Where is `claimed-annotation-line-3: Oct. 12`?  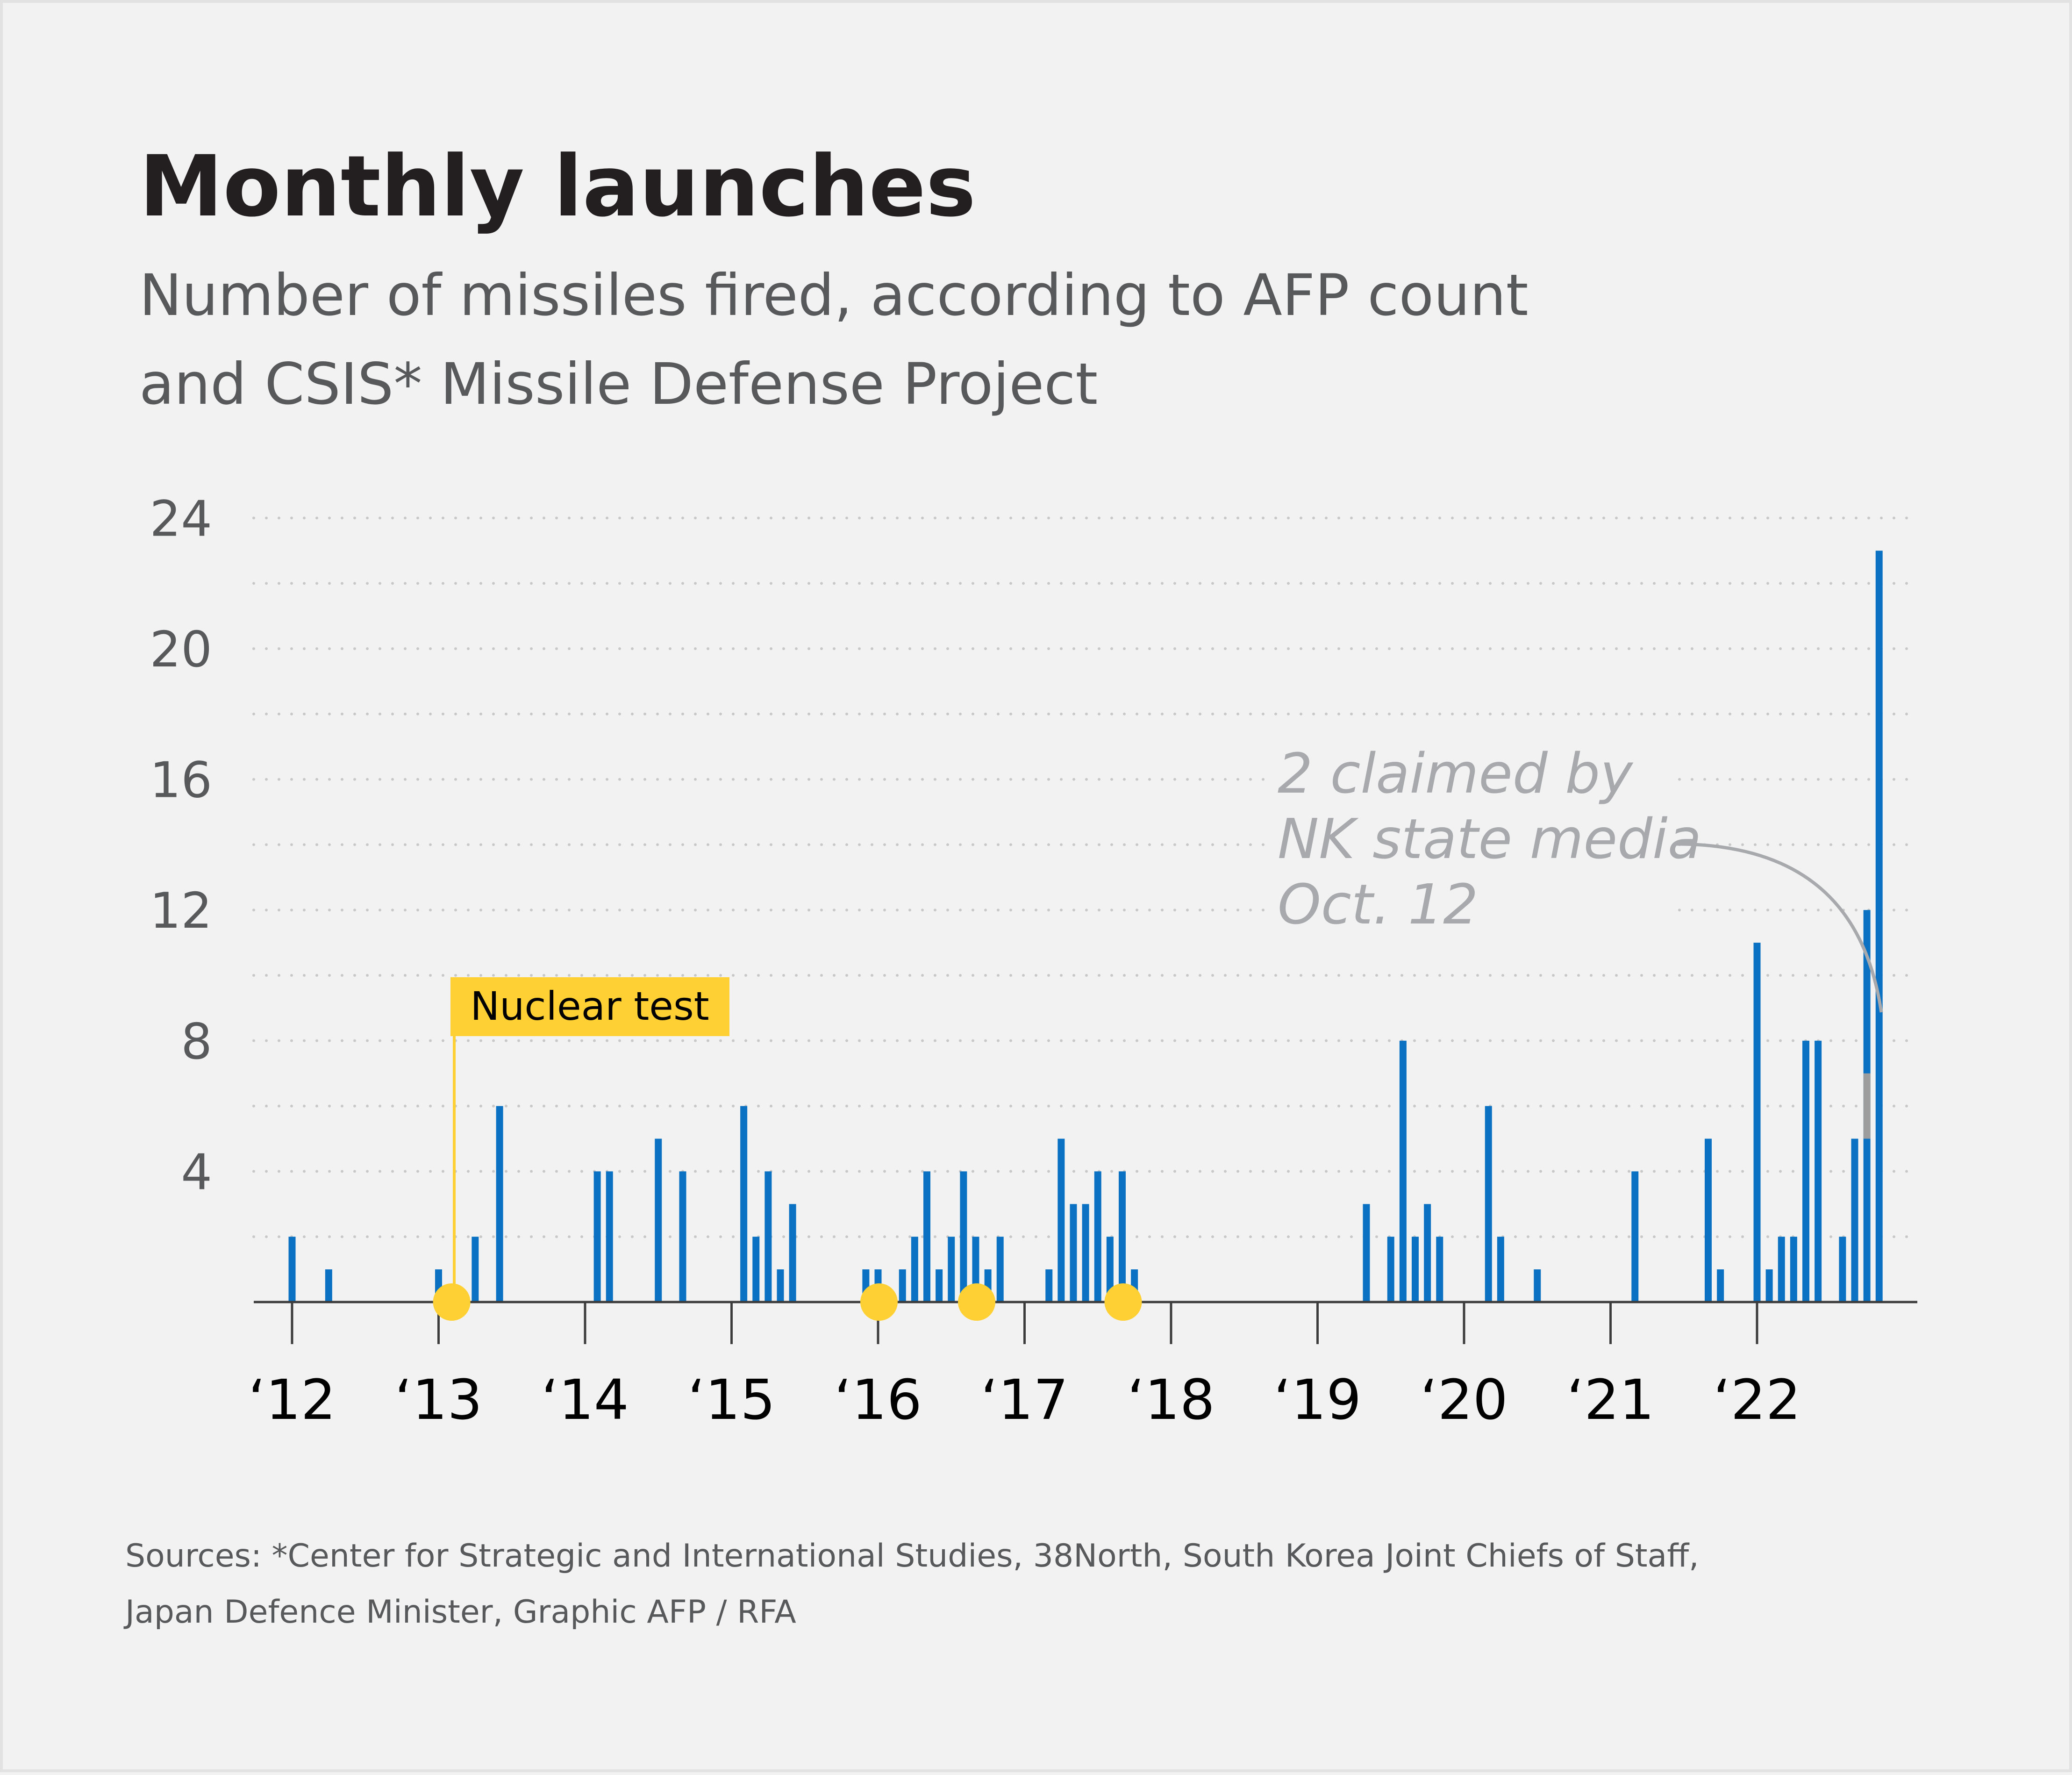
claimed-annotation-line-3: Oct. 12 is located at coordinates (1378, 905).